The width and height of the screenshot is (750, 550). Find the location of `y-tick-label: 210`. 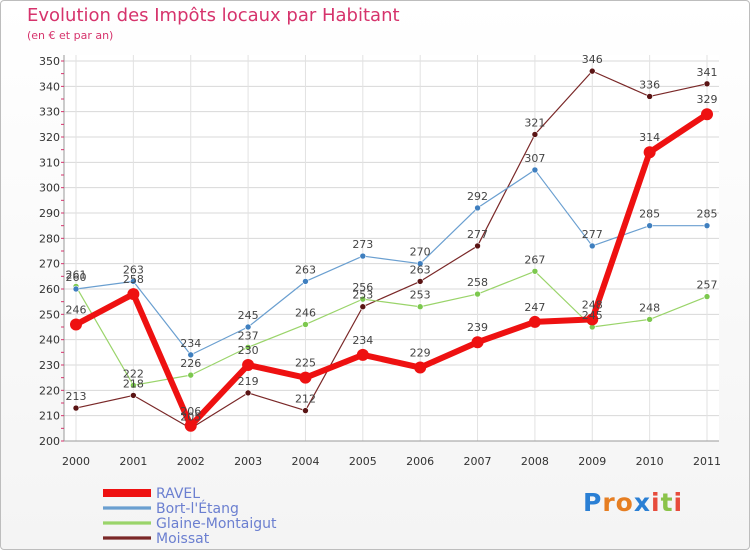

y-tick-label: 210 is located at coordinates (49, 416).